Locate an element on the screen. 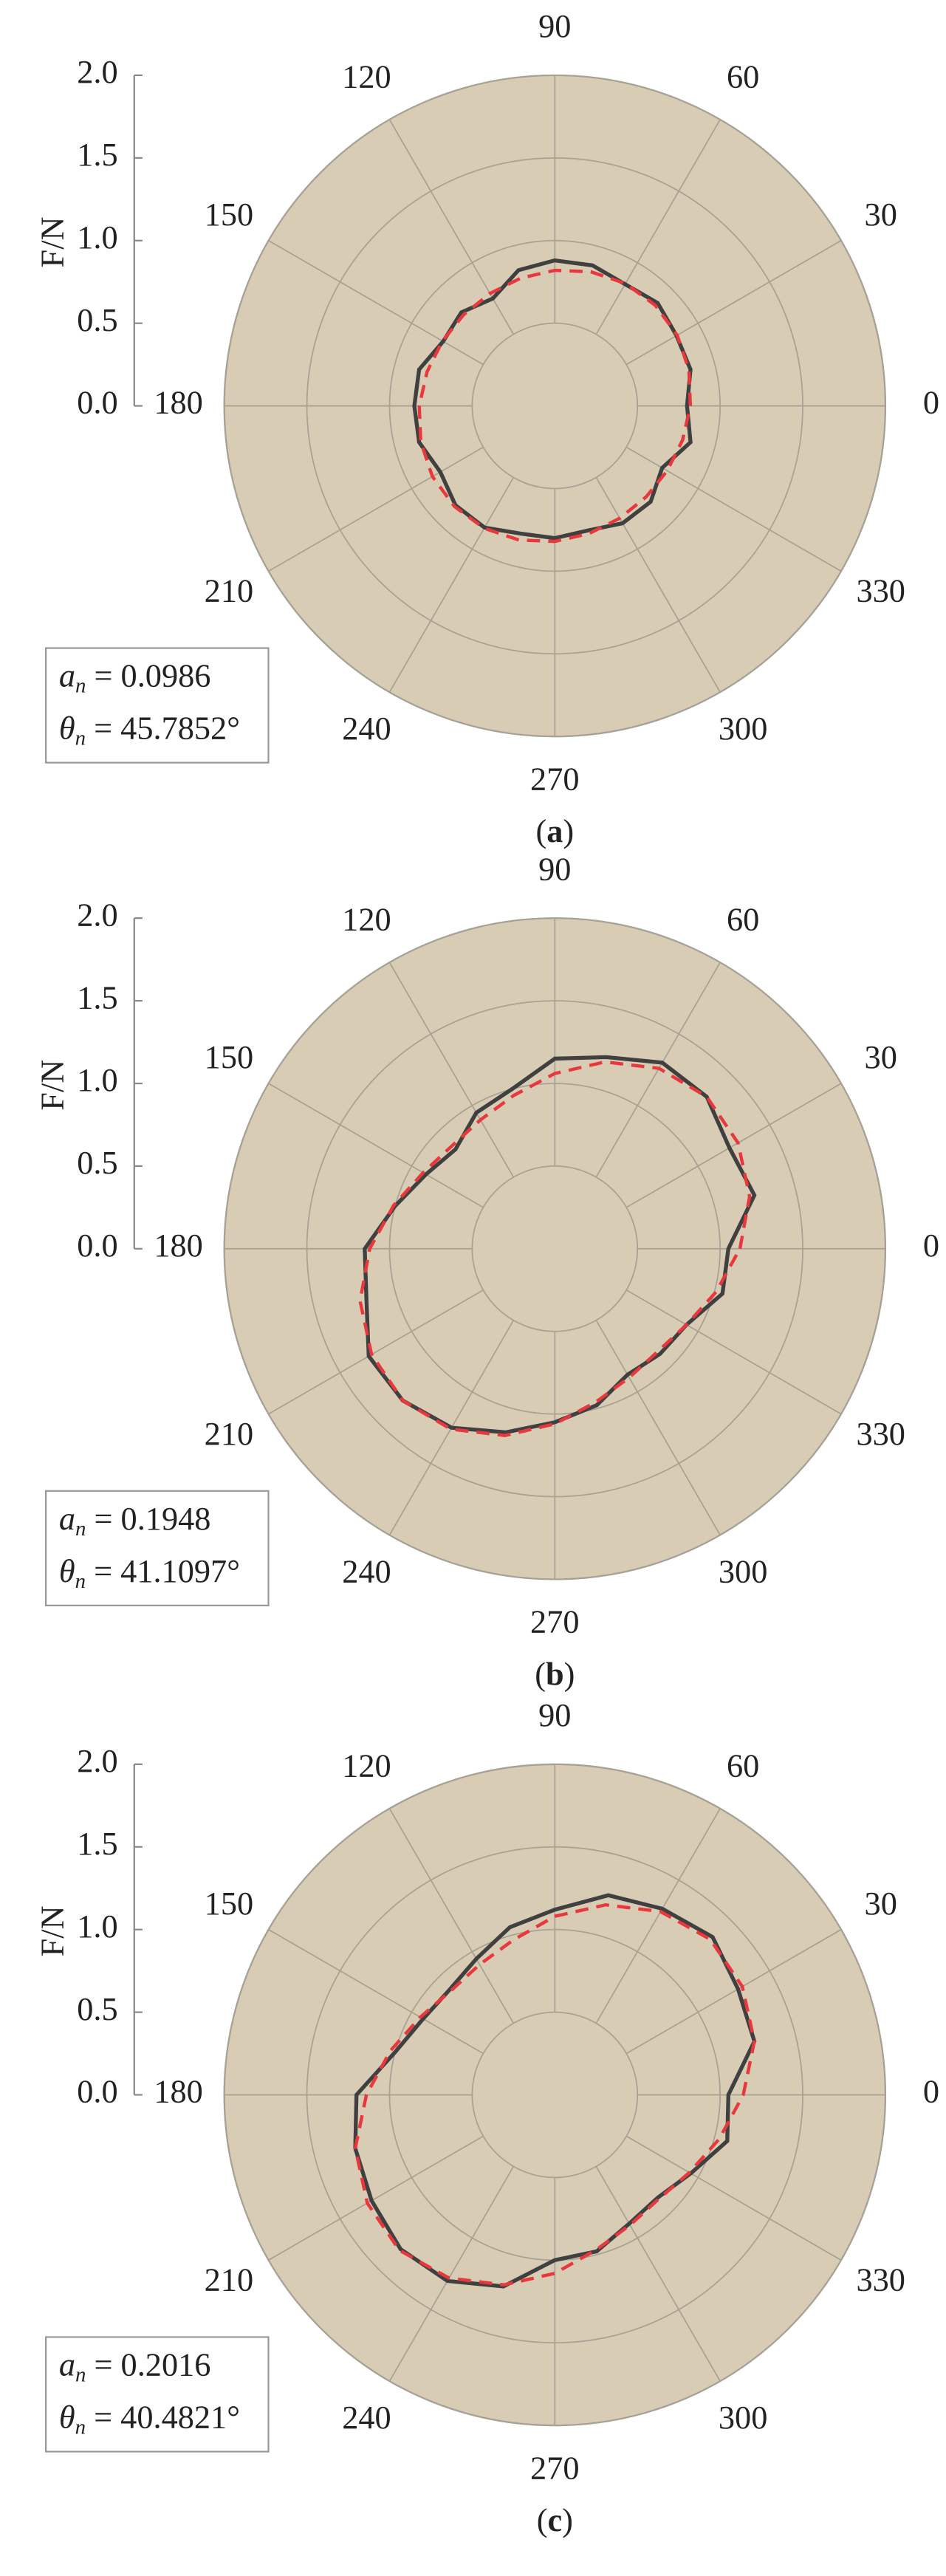 The image size is (946, 2576). caption: (a) is located at coordinates (554, 831).